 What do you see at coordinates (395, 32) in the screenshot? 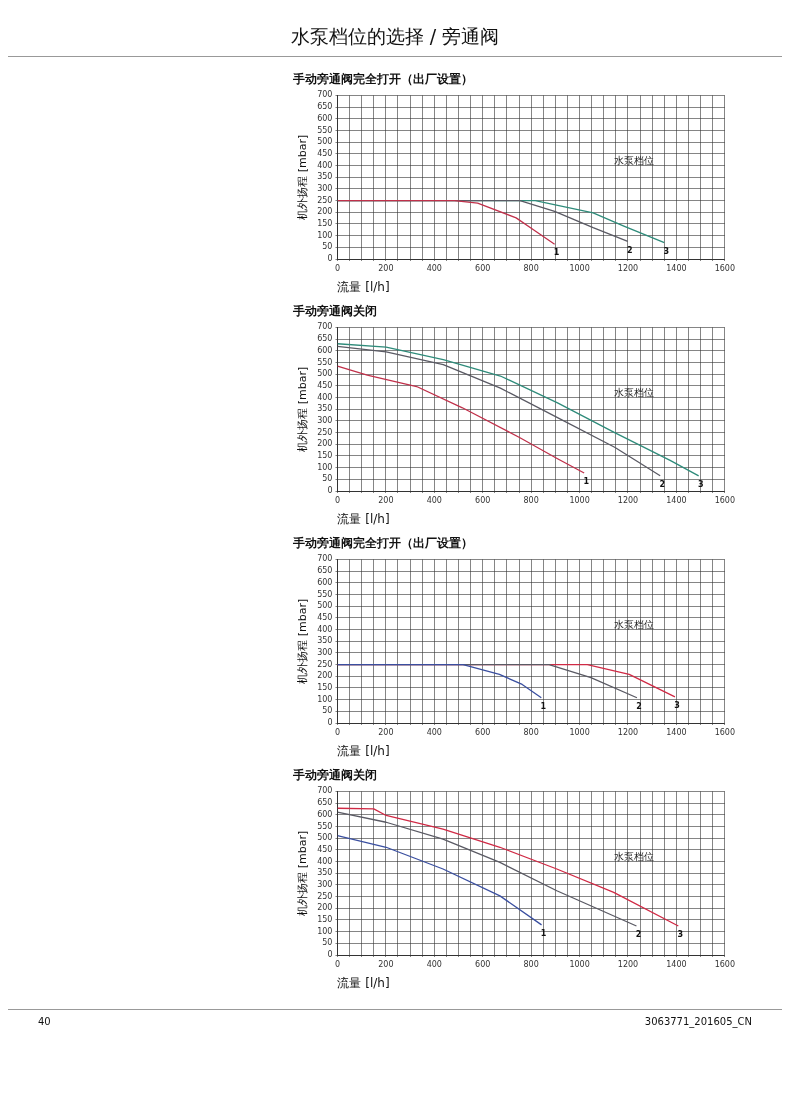
I see `text: 水泵档位的选择 / 旁通阀` at bounding box center [395, 32].